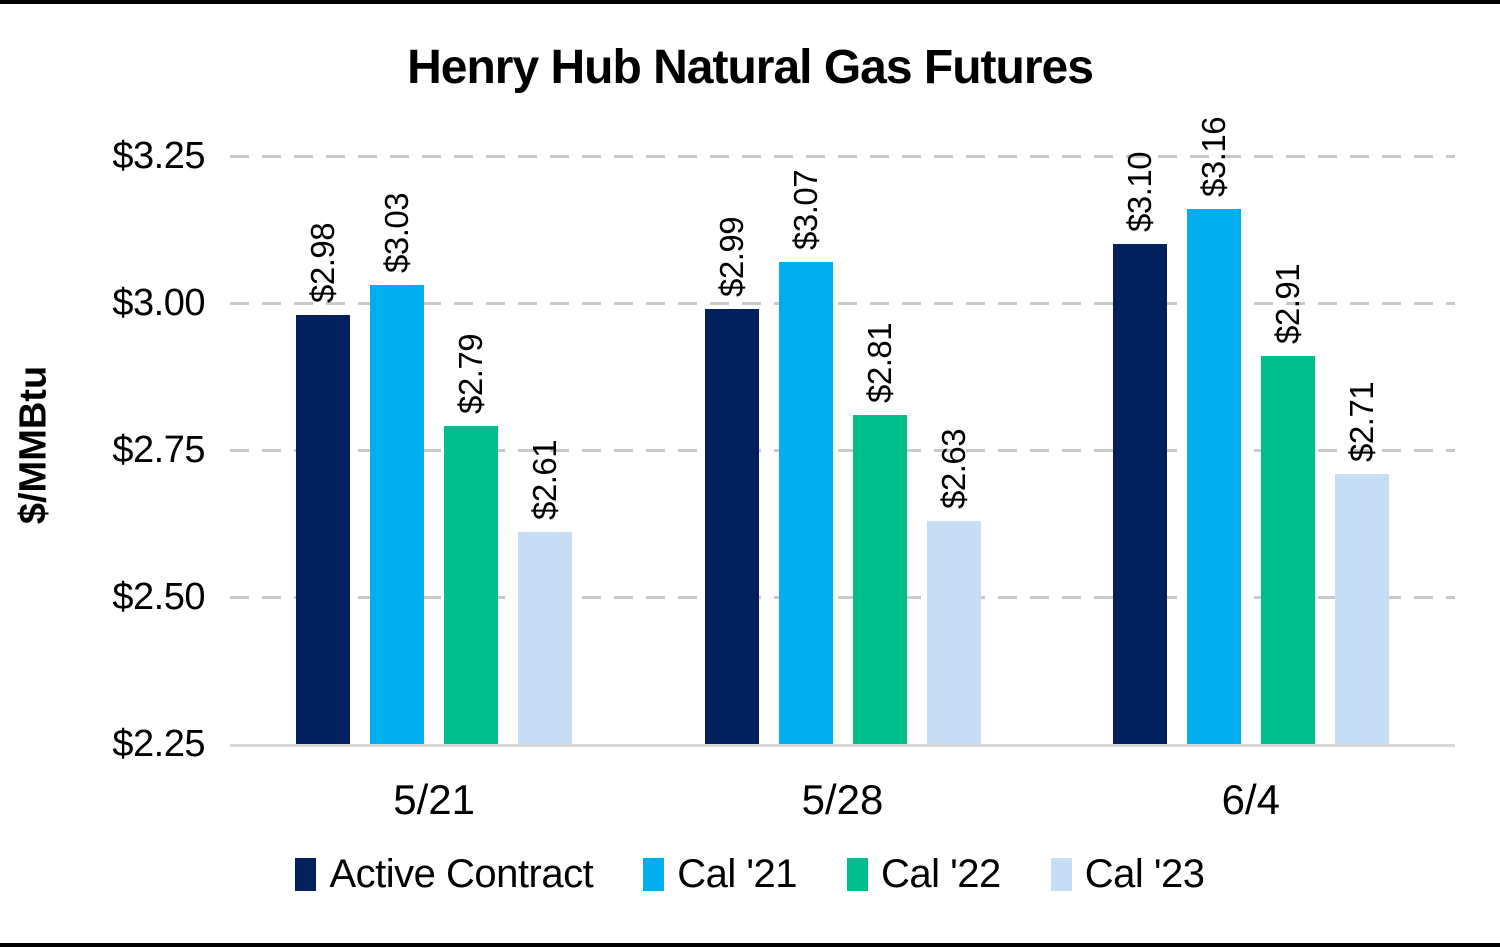 Image resolution: width=1500 pixels, height=947 pixels. What do you see at coordinates (737, 874) in the screenshot?
I see `legend-label: Cal '21` at bounding box center [737, 874].